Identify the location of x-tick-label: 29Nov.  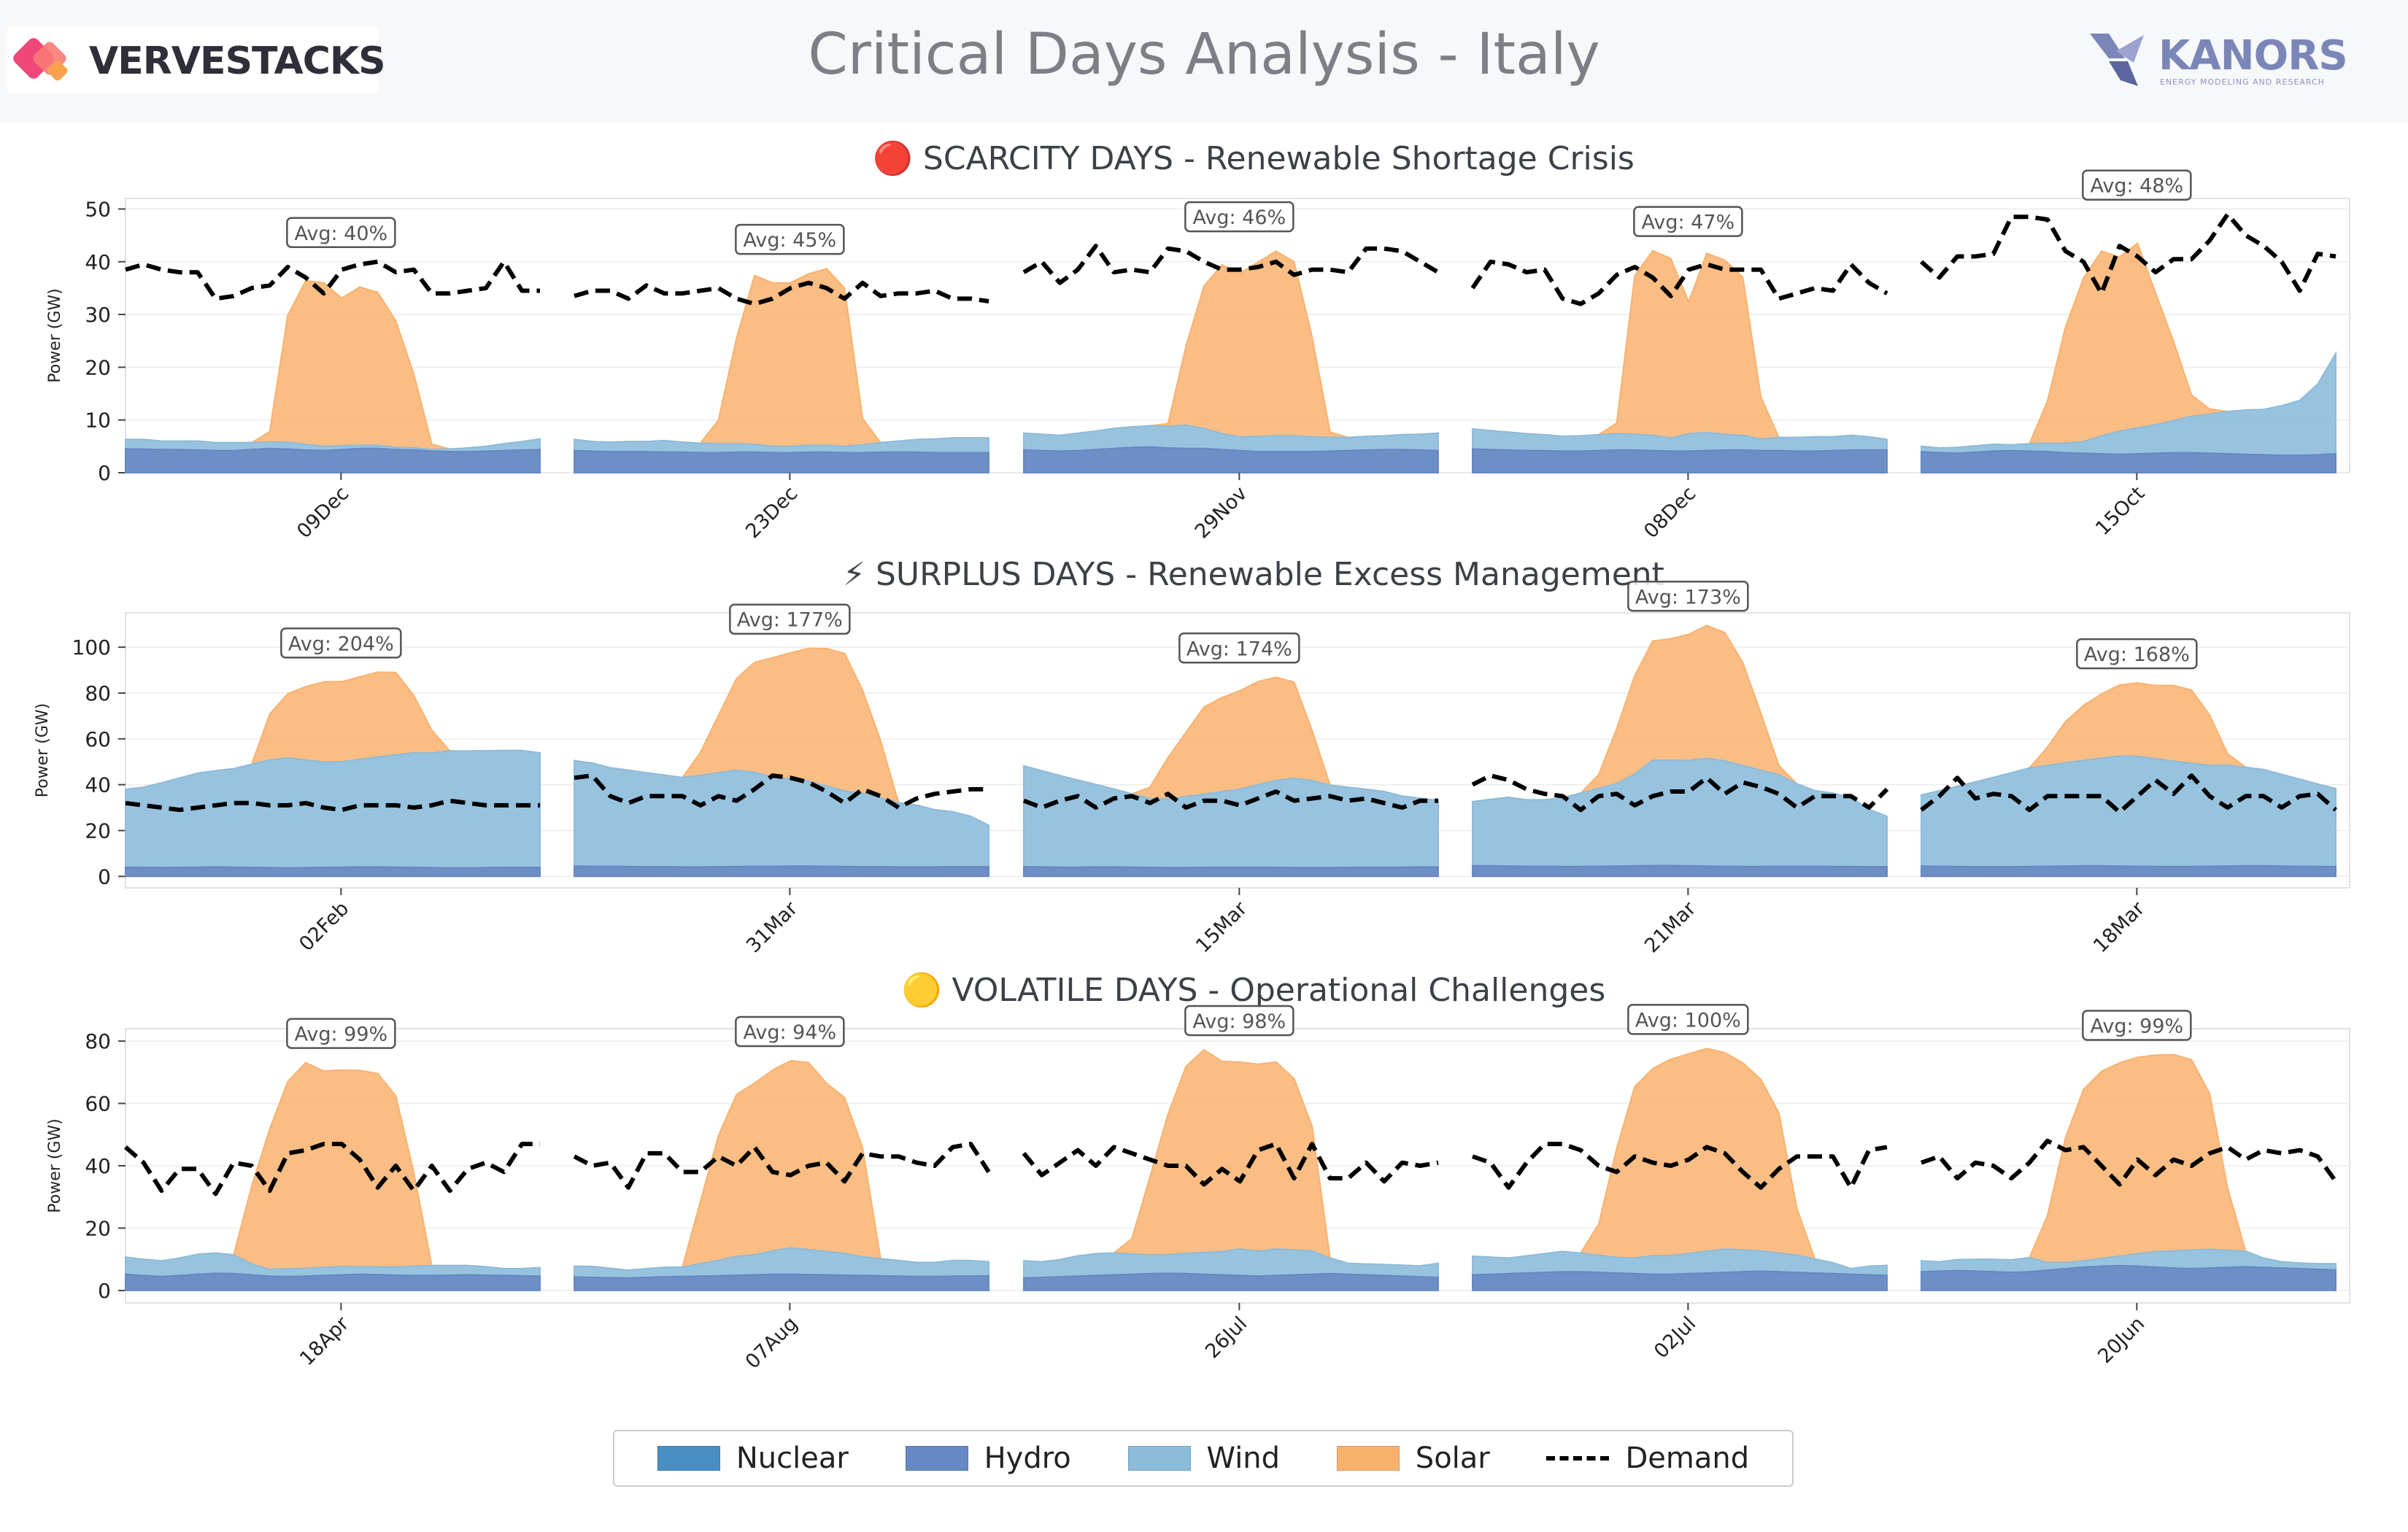
(1221, 513).